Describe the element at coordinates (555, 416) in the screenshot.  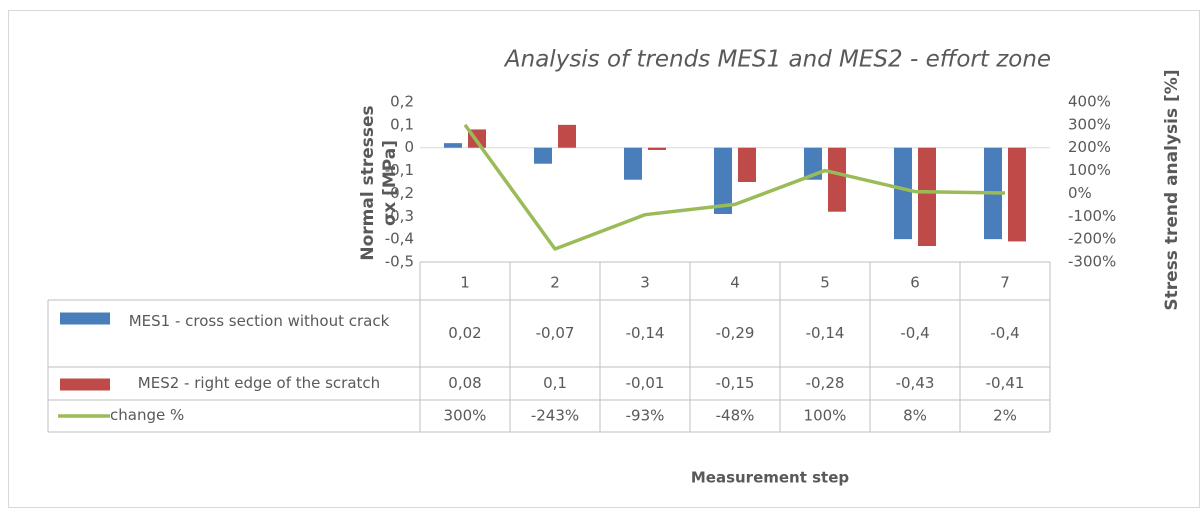
I see `table-value: -243%` at that location.